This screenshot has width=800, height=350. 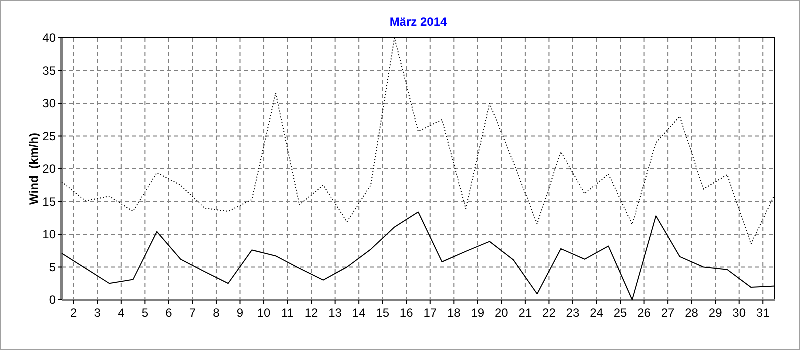 What do you see at coordinates (454, 313) in the screenshot?
I see `x-tick-label: 18` at bounding box center [454, 313].